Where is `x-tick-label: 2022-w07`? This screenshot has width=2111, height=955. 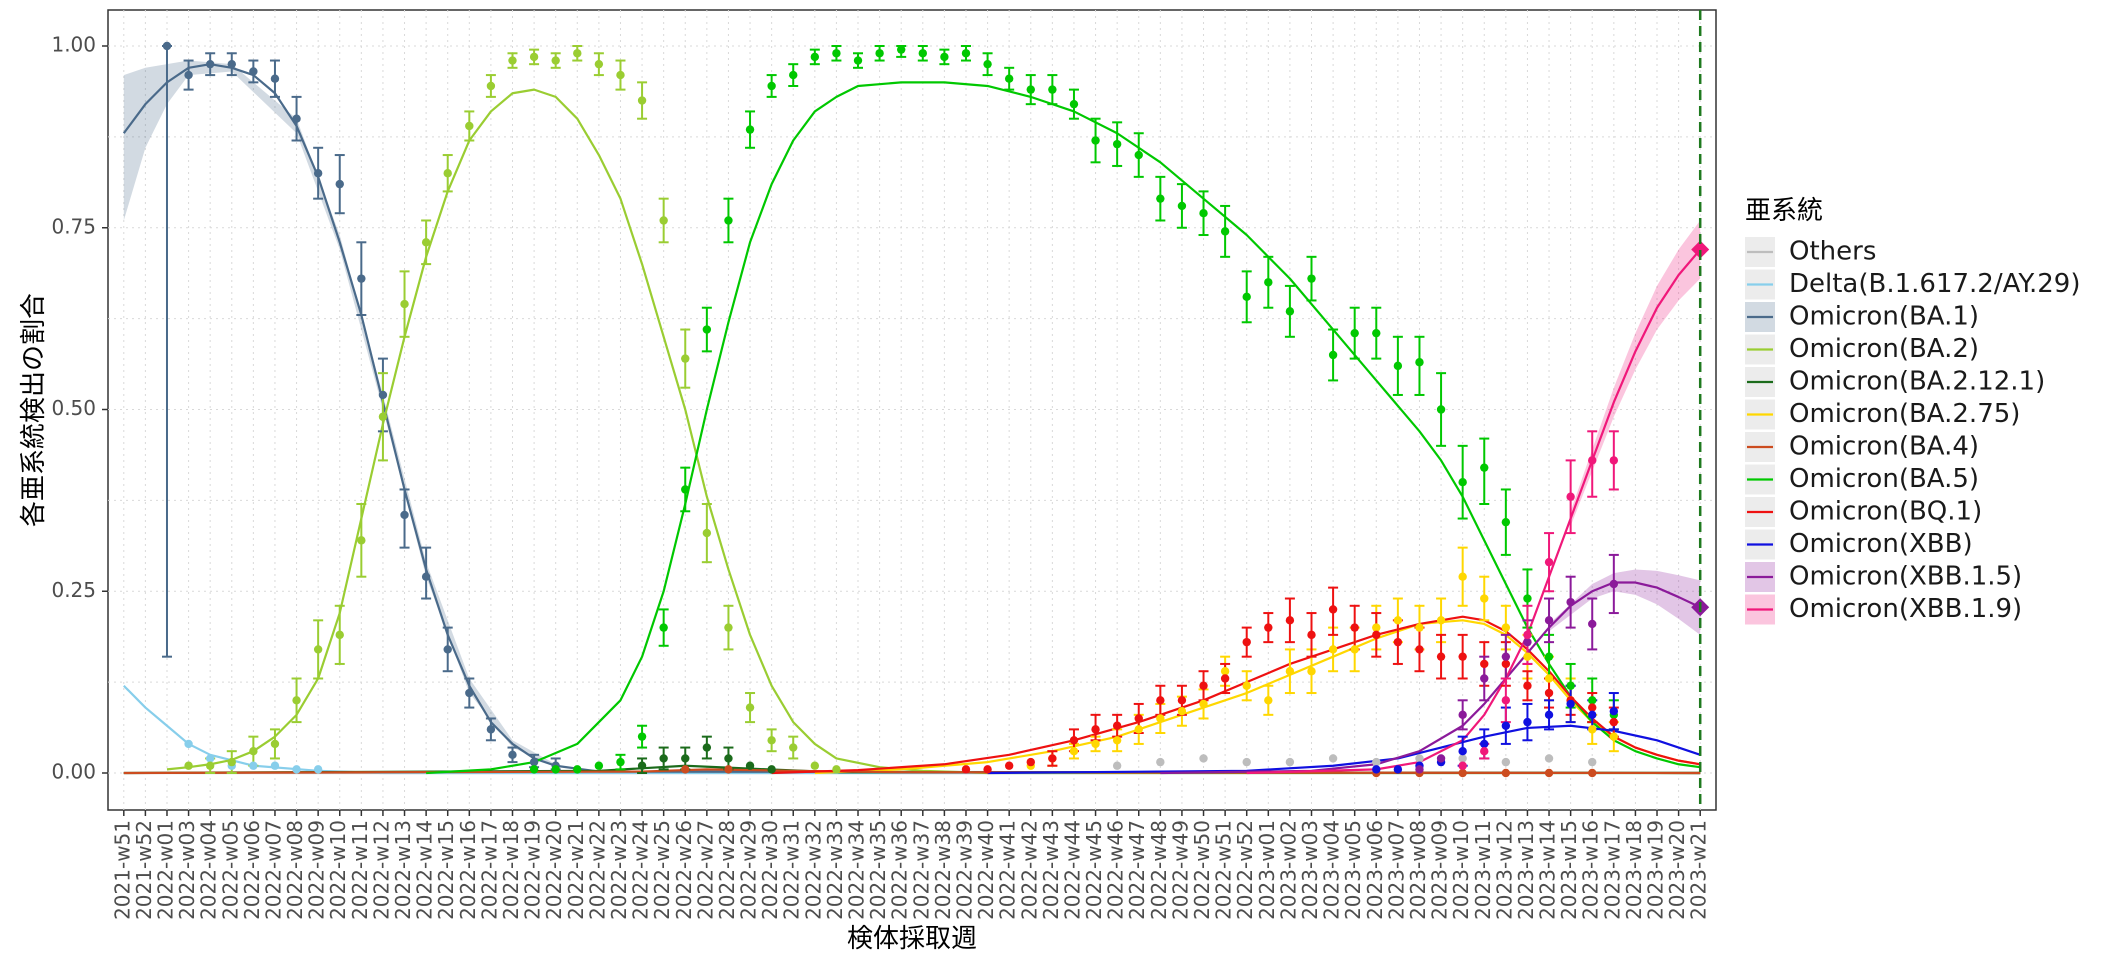
x-tick-label: 2022-w07 is located at coordinates (273, 870).